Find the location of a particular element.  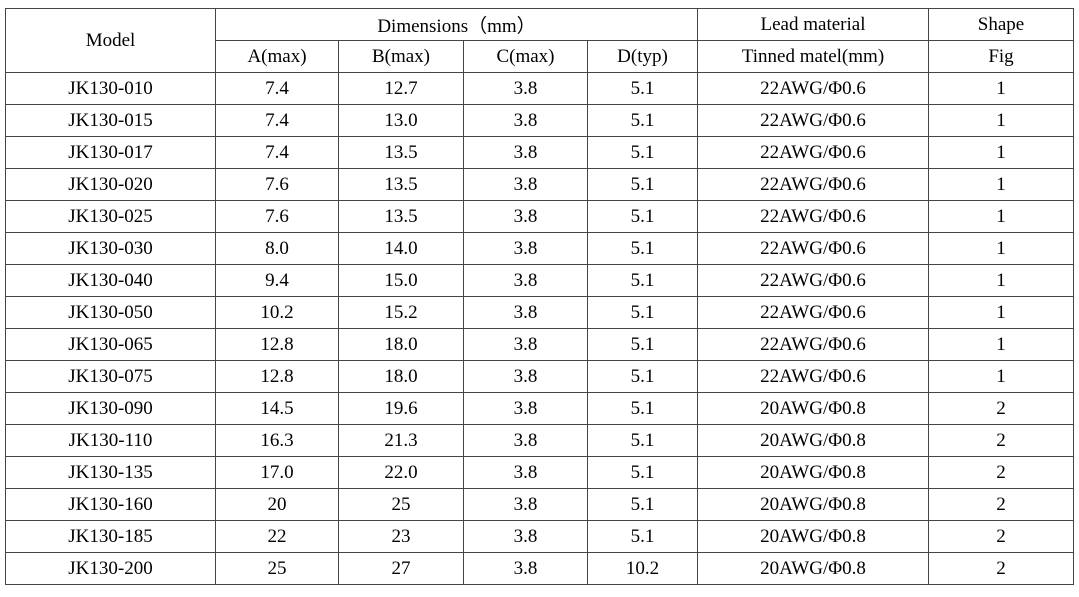

data-cell: 16.3 is located at coordinates (277, 440).